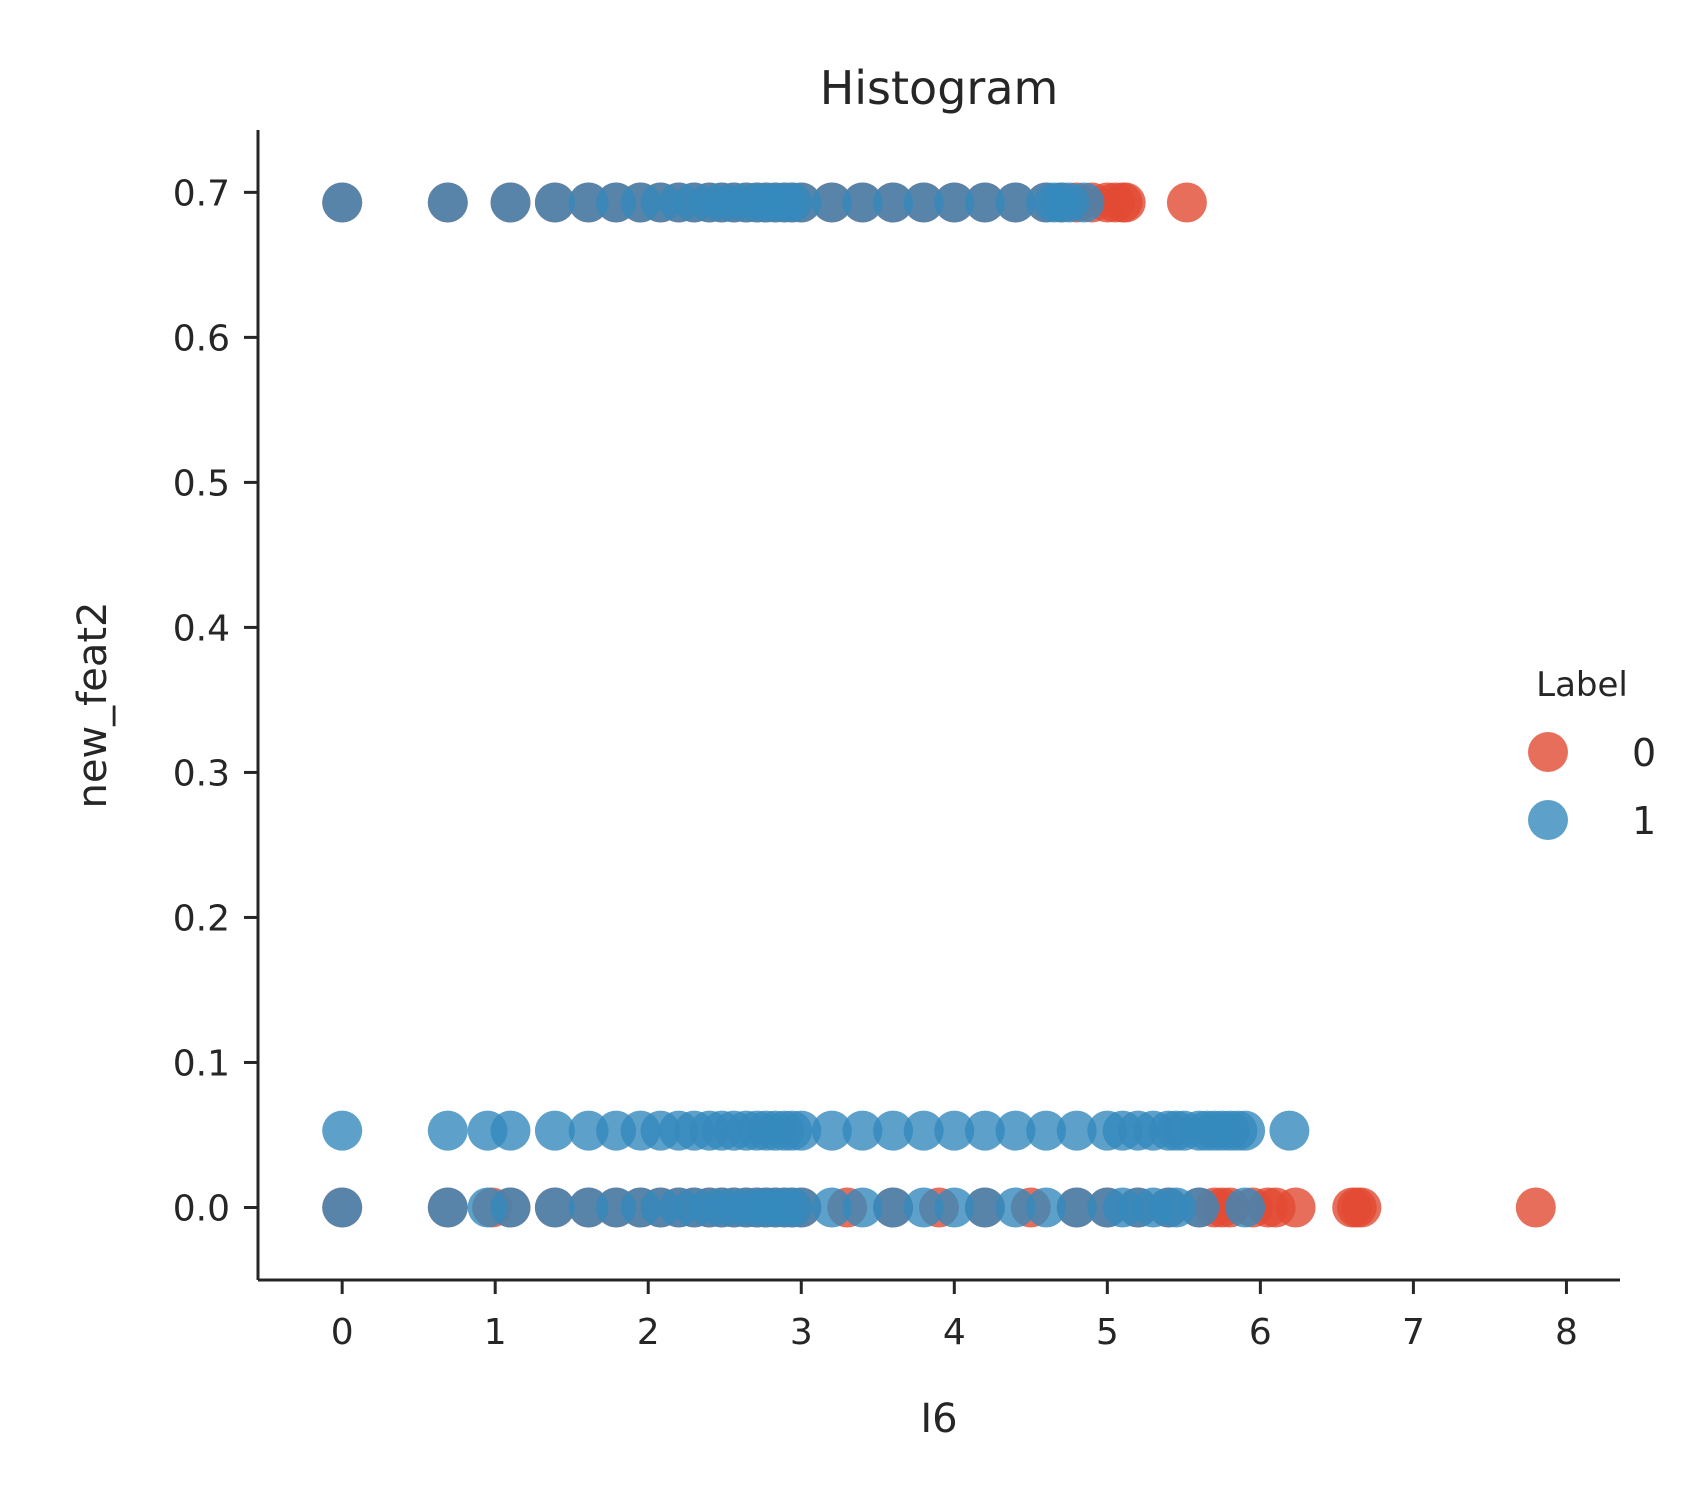  What do you see at coordinates (938, 1419) in the screenshot?
I see `x-axis-title: I6` at bounding box center [938, 1419].